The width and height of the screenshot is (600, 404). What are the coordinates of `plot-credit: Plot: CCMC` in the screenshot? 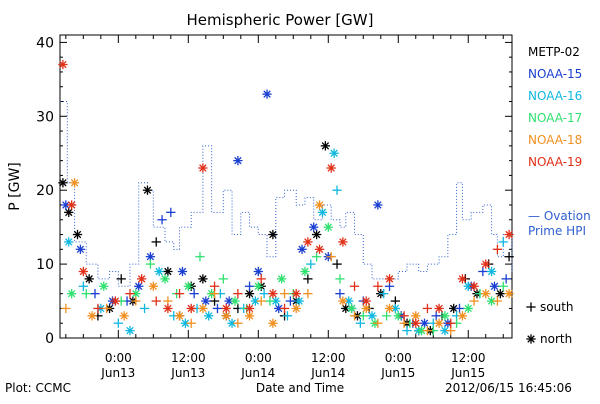 It's located at (38, 388).